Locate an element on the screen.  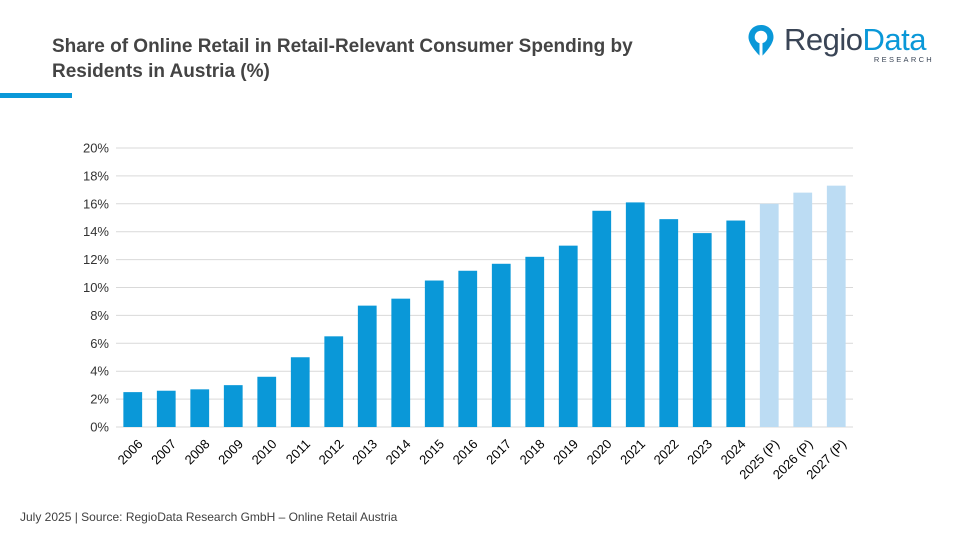
x-tick-label: 2006 is located at coordinates (130, 451).